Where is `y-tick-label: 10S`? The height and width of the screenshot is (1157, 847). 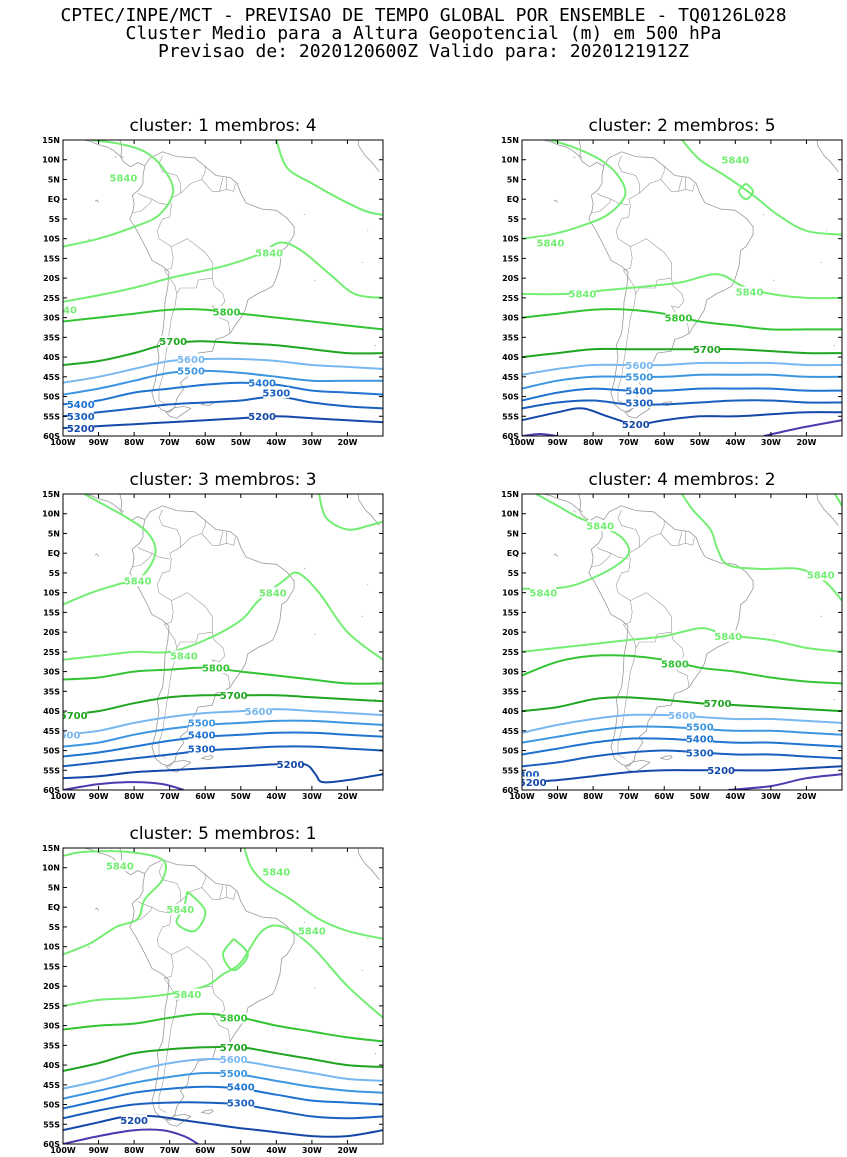 y-tick-label: 10S is located at coordinates (51, 239).